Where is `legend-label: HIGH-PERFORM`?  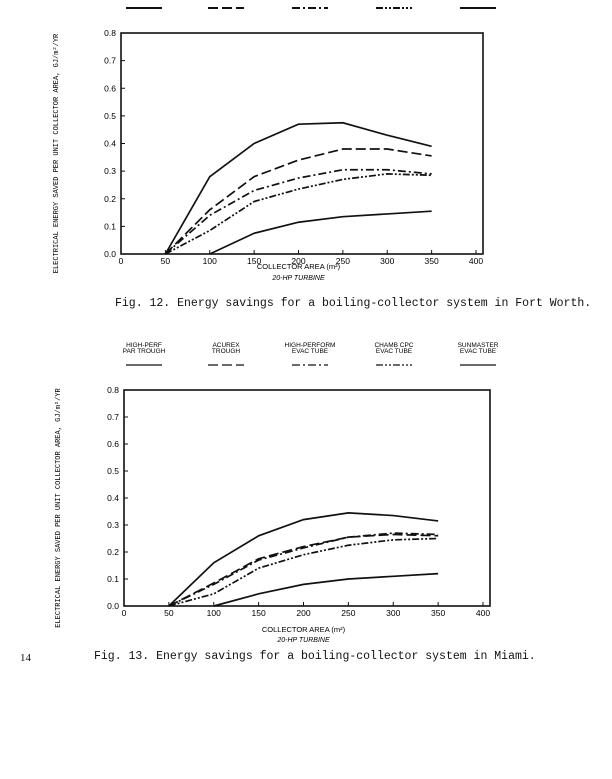 legend-label: HIGH-PERFORM is located at coordinates (310, 345).